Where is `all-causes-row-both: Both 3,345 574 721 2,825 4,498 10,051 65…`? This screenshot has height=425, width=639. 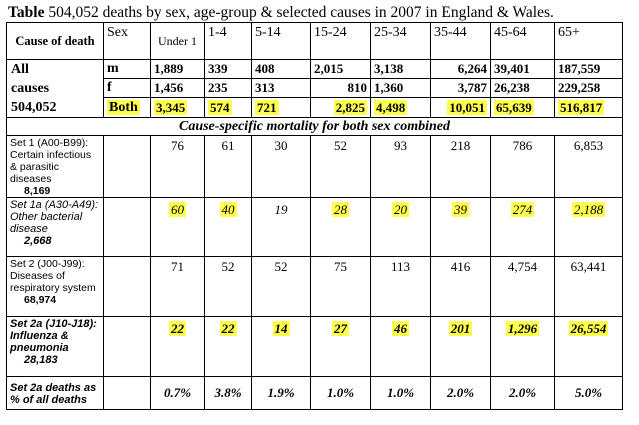
all-causes-row-both: Both 3,345 574 721 2,825 4,498 10,051 65… is located at coordinates (315, 107).